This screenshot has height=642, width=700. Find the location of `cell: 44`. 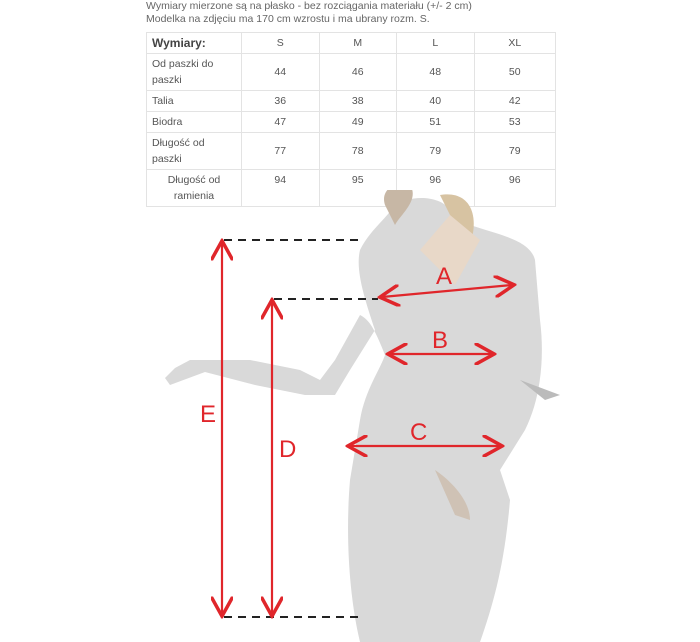

cell: 44 is located at coordinates (280, 72).